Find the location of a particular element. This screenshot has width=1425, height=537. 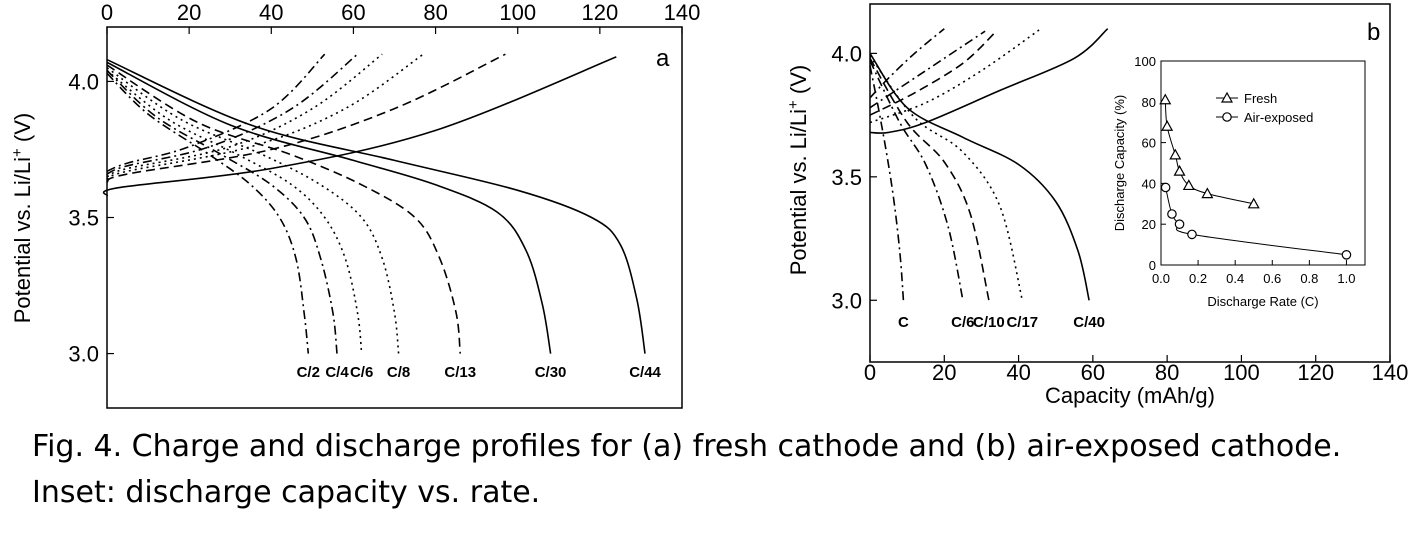

panel-a-curve-label: C/6 is located at coordinates (361, 372).